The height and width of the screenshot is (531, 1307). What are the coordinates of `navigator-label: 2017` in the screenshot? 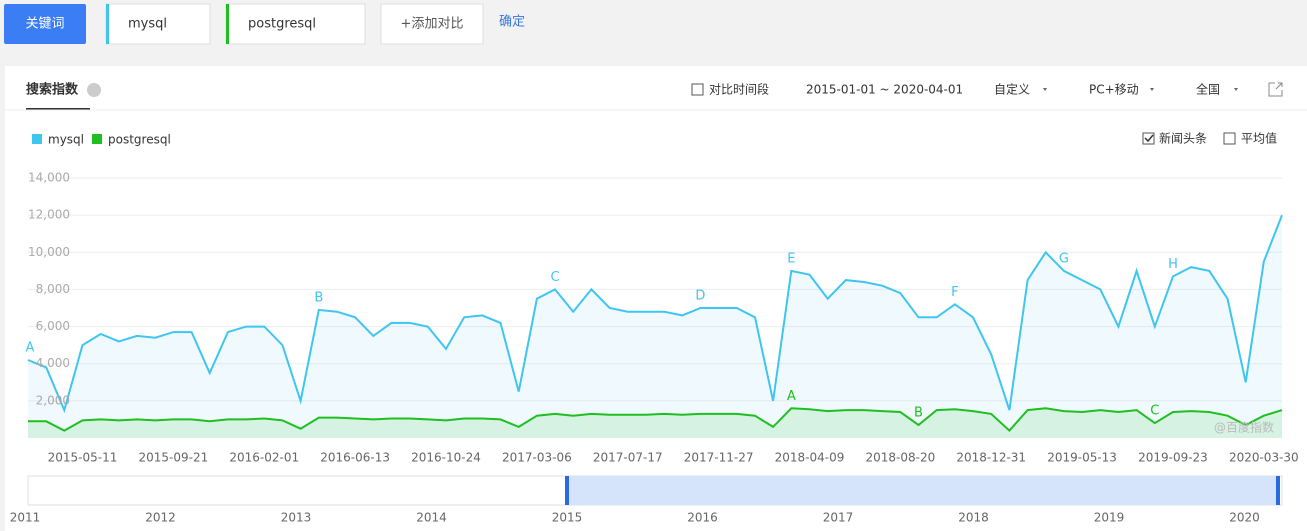 It's located at (838, 518).